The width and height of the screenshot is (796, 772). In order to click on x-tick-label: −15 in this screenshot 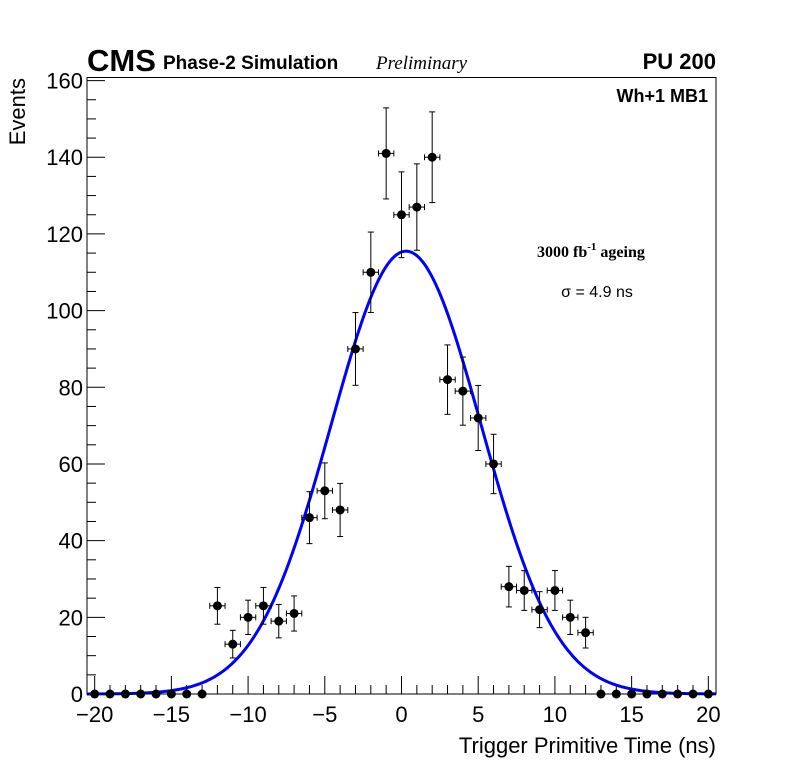, I will do `click(171, 714)`.